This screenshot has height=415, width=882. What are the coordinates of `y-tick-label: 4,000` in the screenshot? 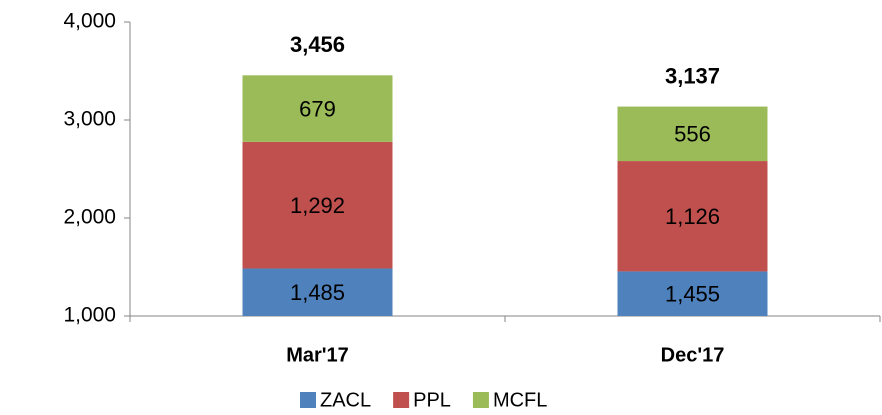 It's located at (89, 21).